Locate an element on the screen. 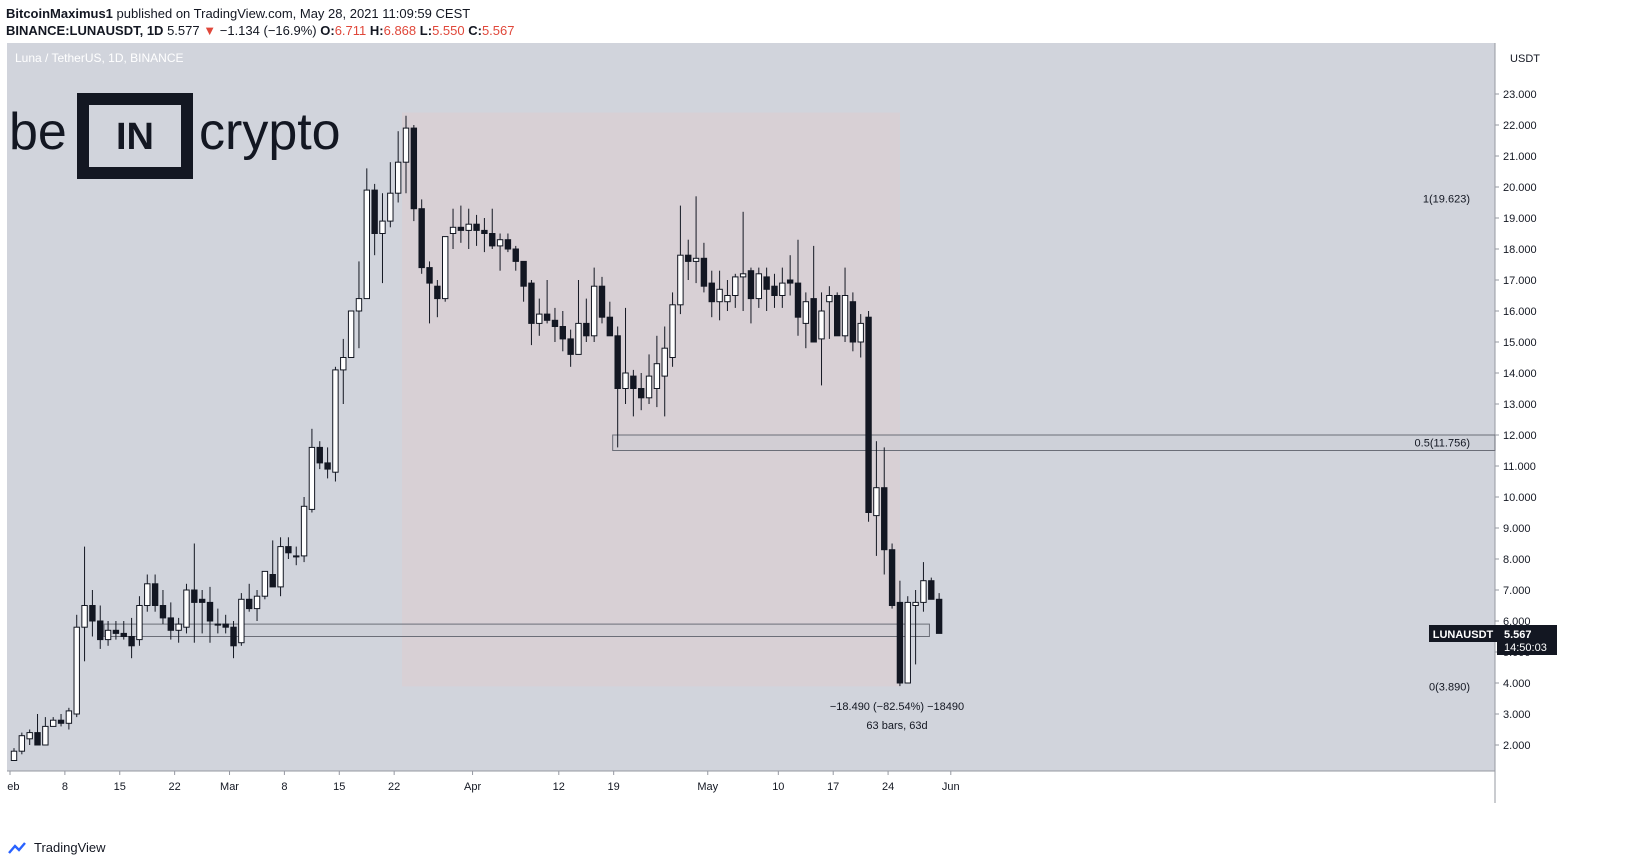 This screenshot has height=867, width=1627. open-label: O: is located at coordinates (327, 30).